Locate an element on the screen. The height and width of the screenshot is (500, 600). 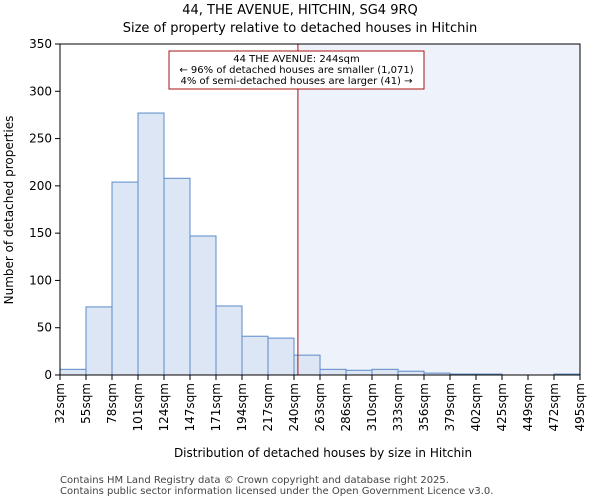
y-tick-label: 200 is located at coordinates (40, 186).